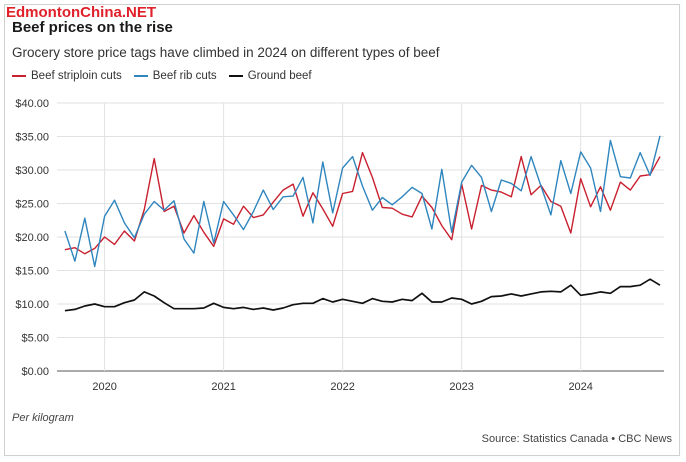  Describe the element at coordinates (104, 387) in the screenshot. I see `x-tick-label: 2020` at that location.